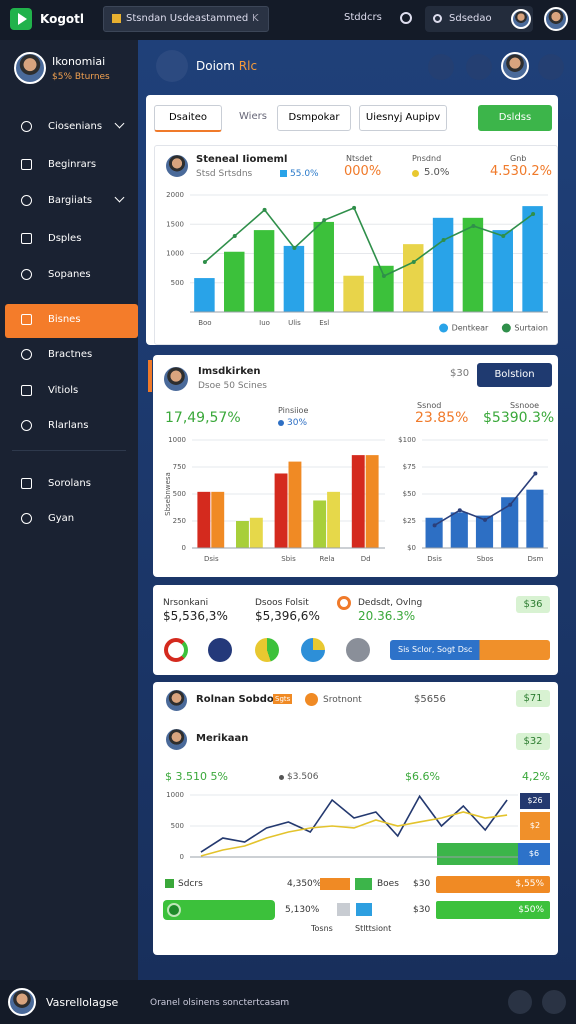  Describe the element at coordinates (82, 1002) in the screenshot. I see `user-name: Vasrellolagse` at that location.